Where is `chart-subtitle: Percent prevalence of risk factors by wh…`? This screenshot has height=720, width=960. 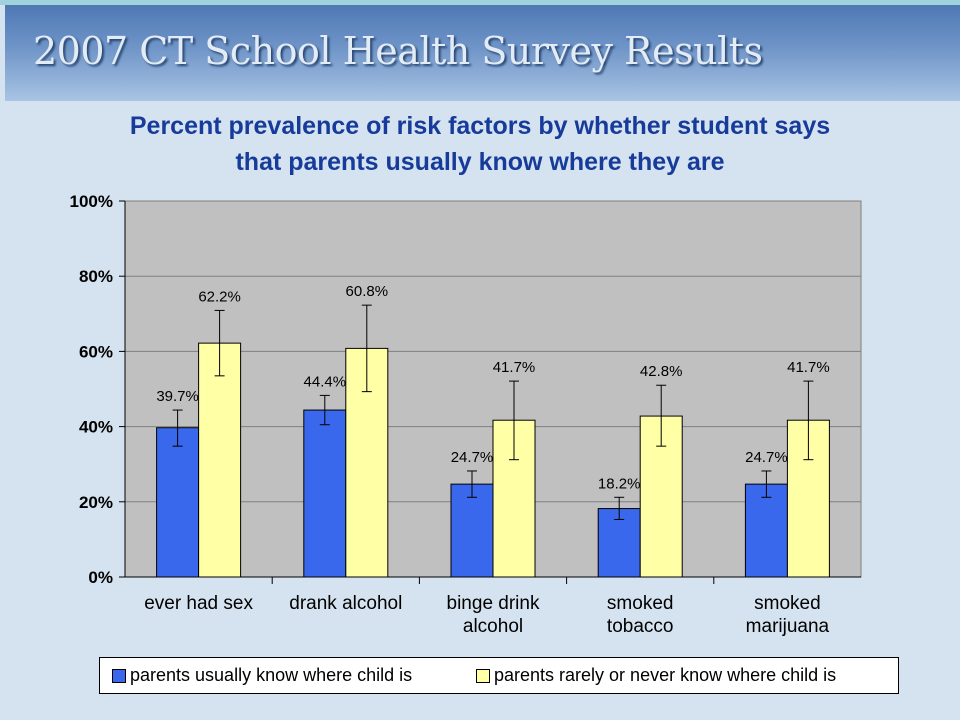
chart-subtitle: Percent prevalence of risk factors by wh… is located at coordinates (480, 144).